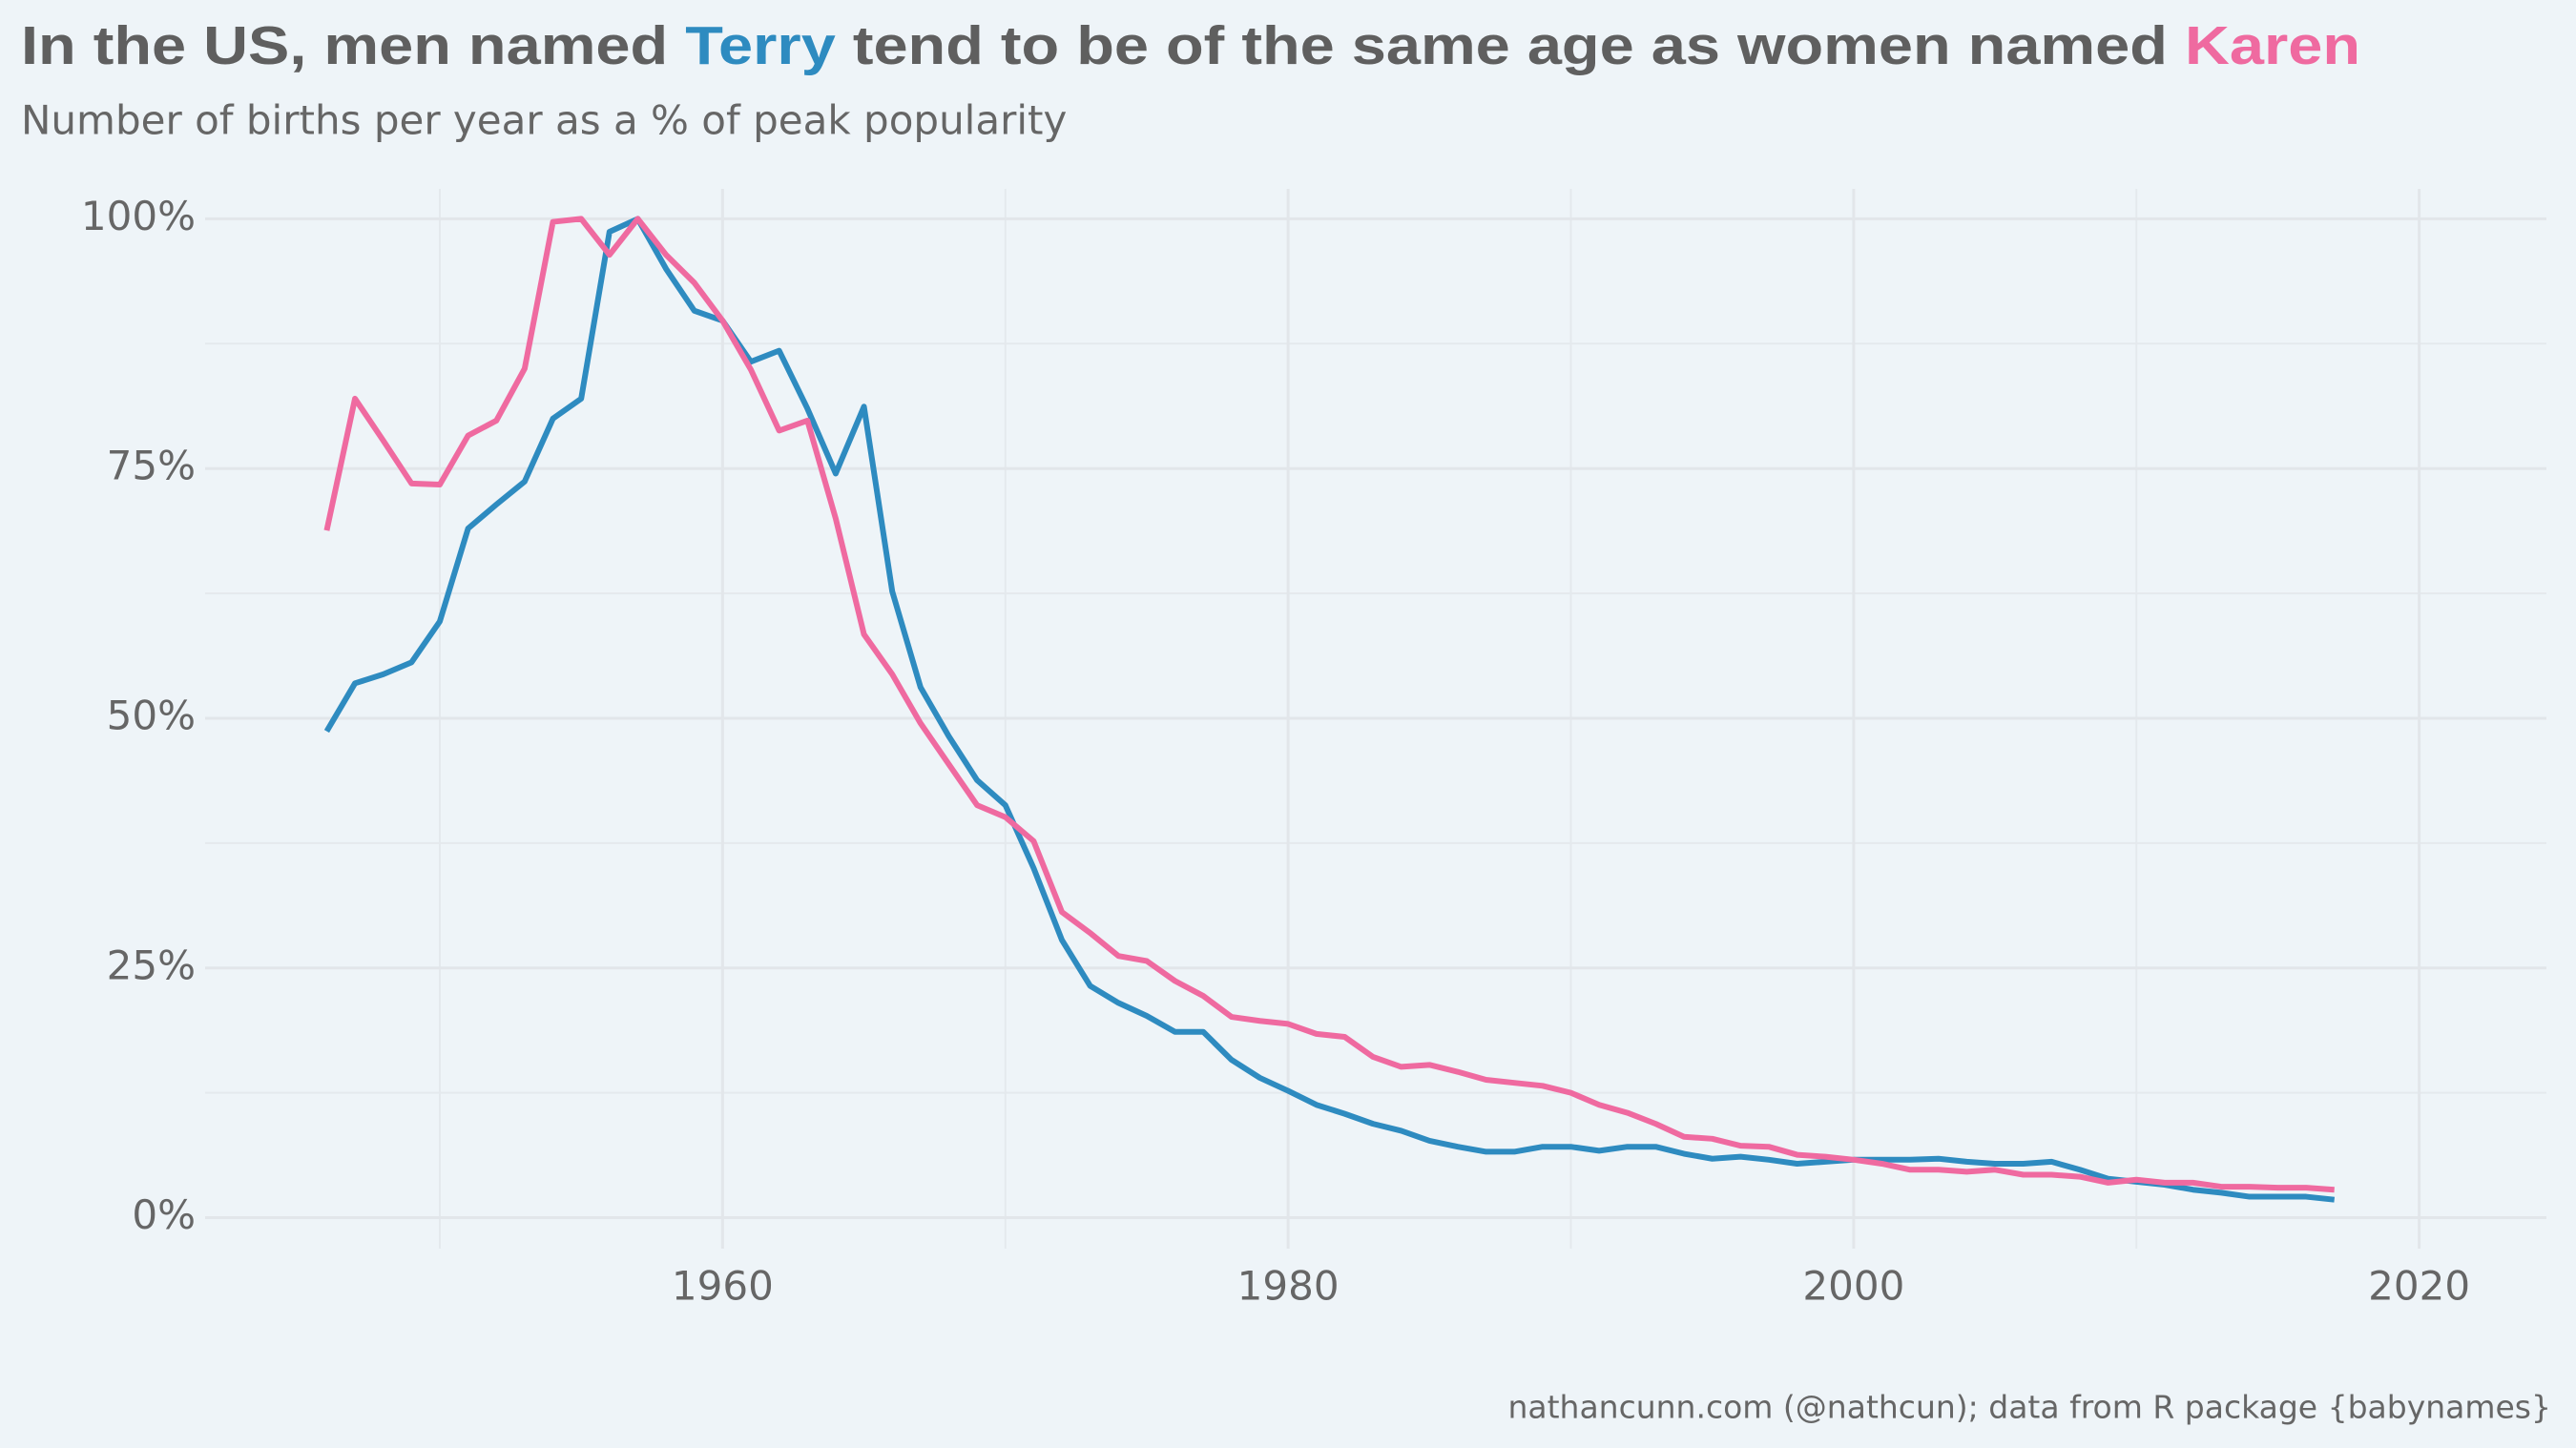  Describe the element at coordinates (2419, 1286) in the screenshot. I see `x-tick-label: 2020` at that location.